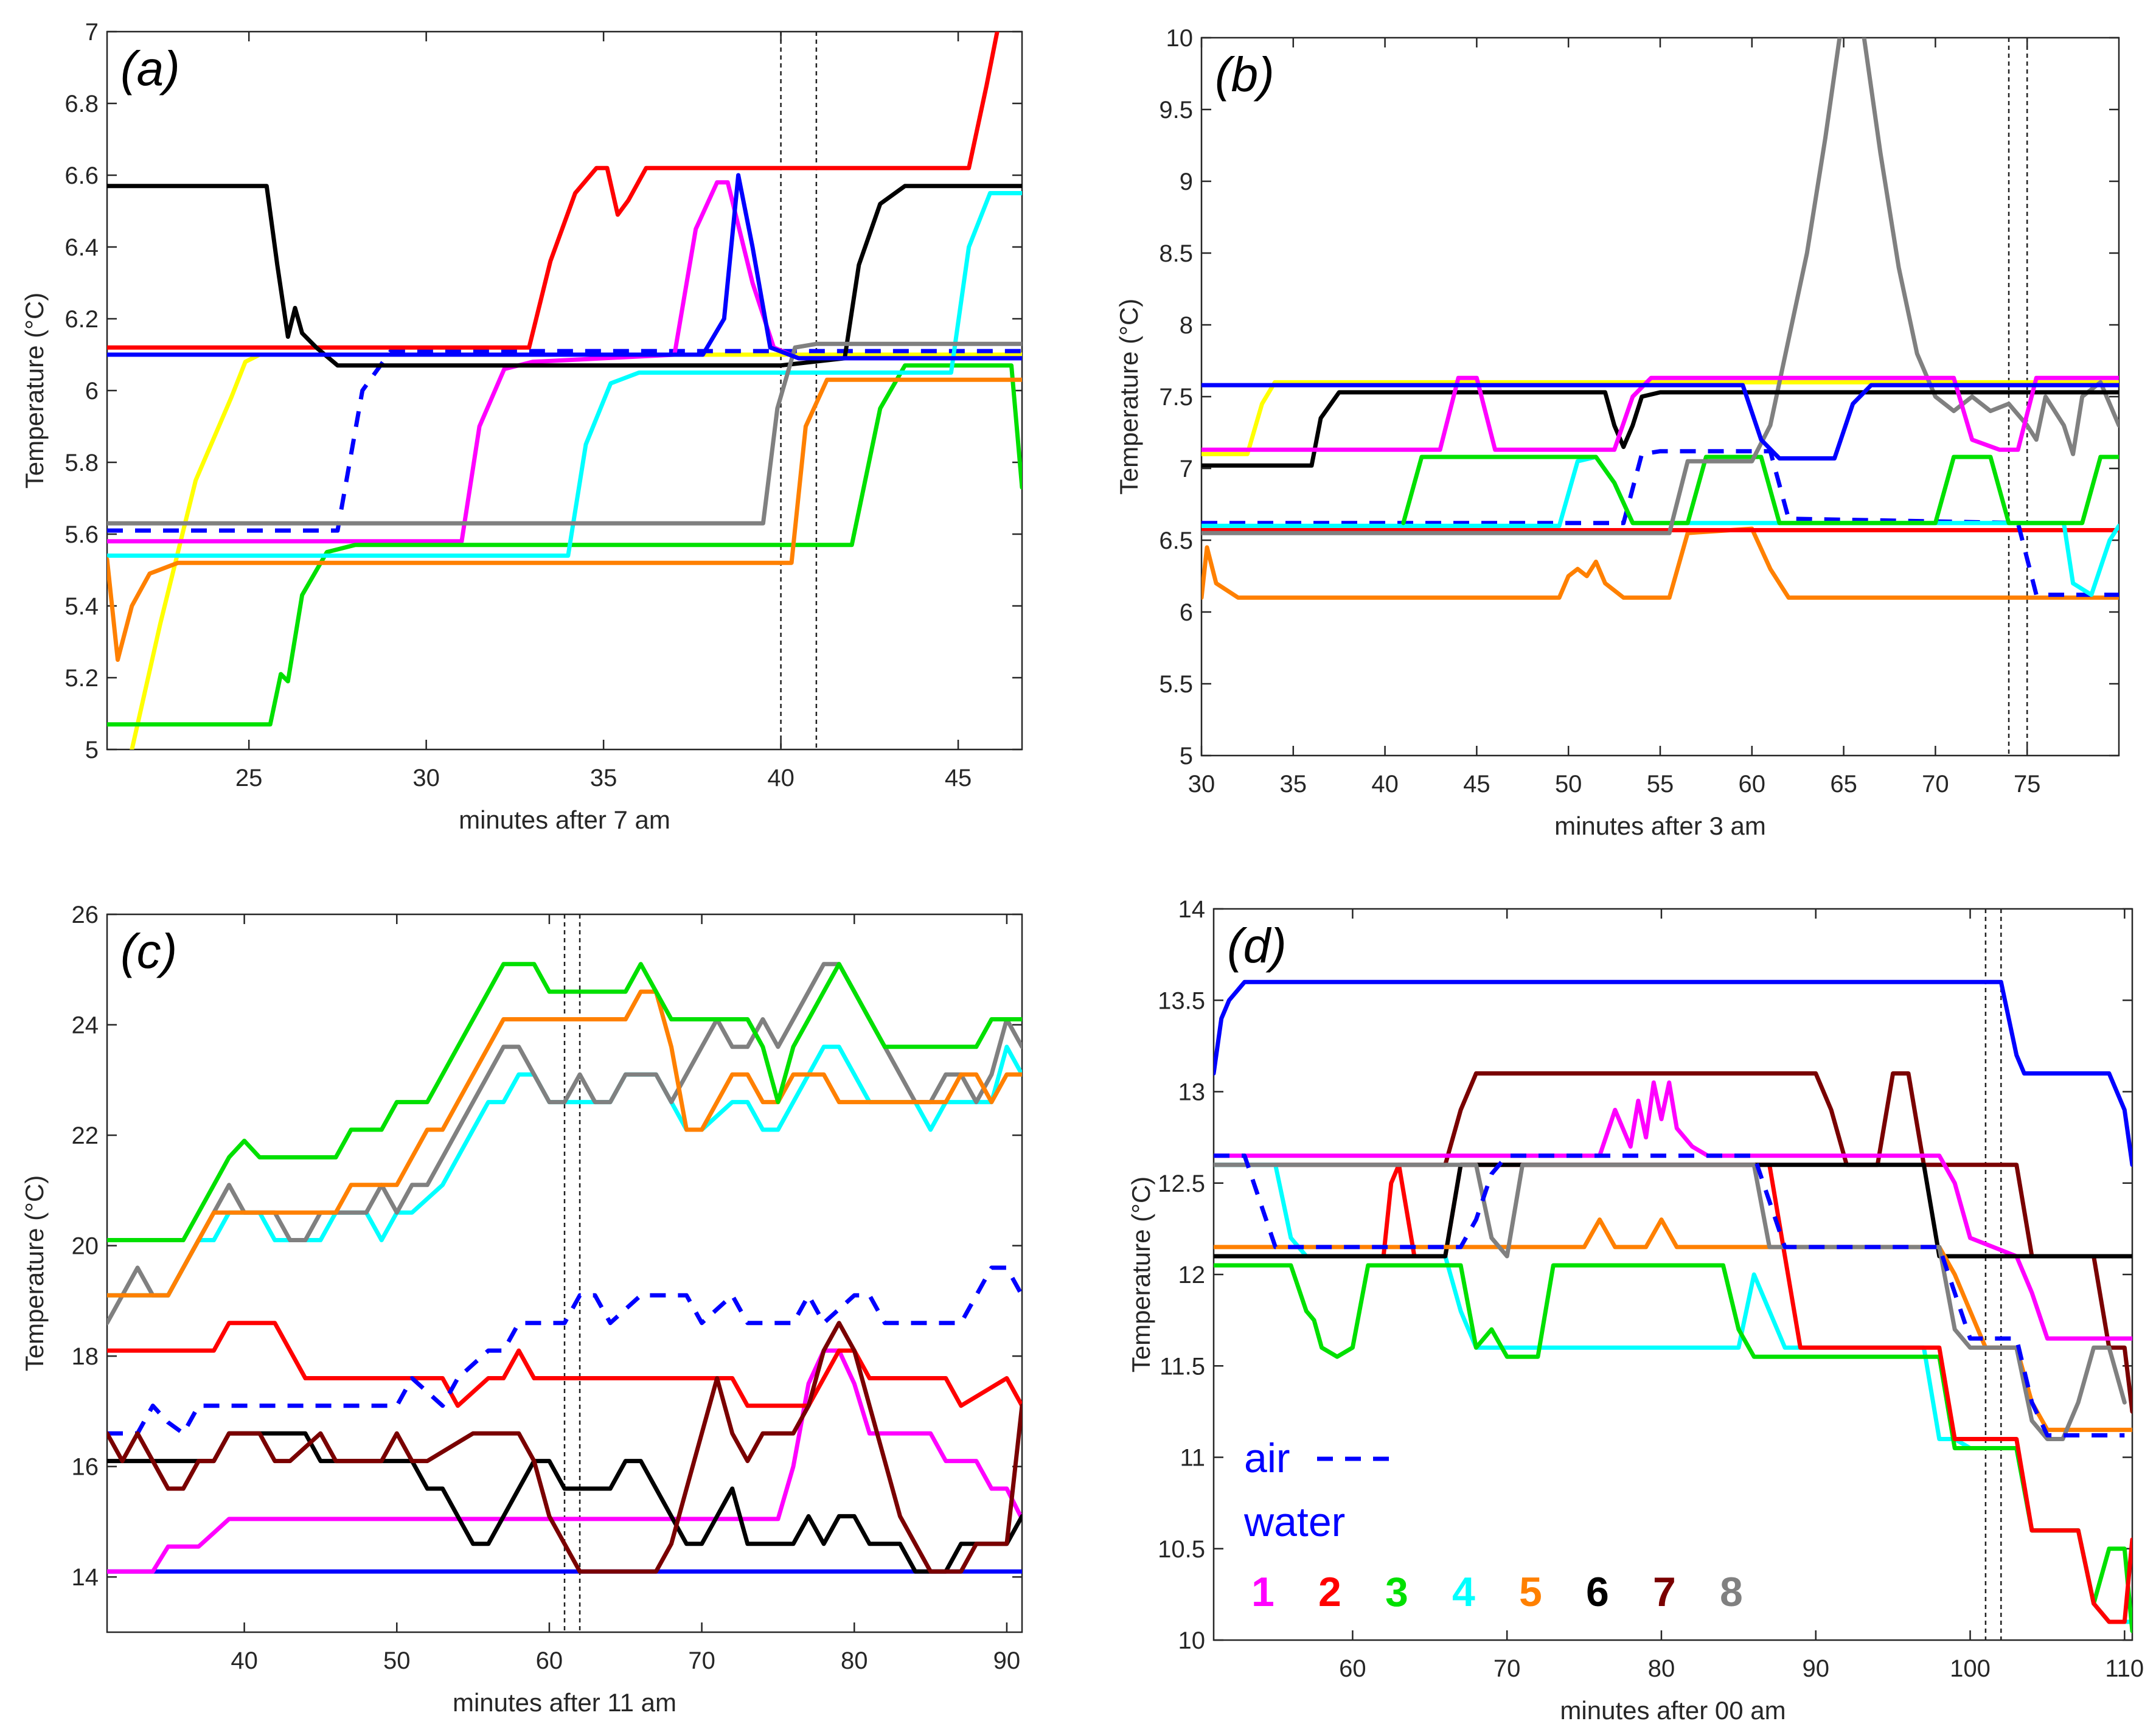  I want to click on y-tick-label: 9, so click(1186, 182).